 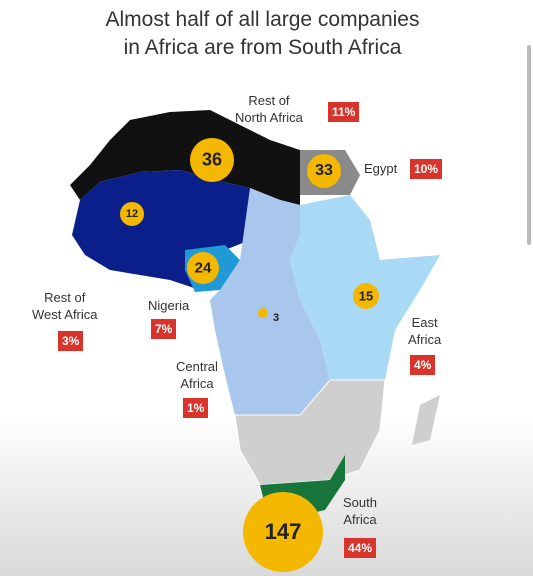 I want to click on name-line: Central, so click(x=197, y=366).